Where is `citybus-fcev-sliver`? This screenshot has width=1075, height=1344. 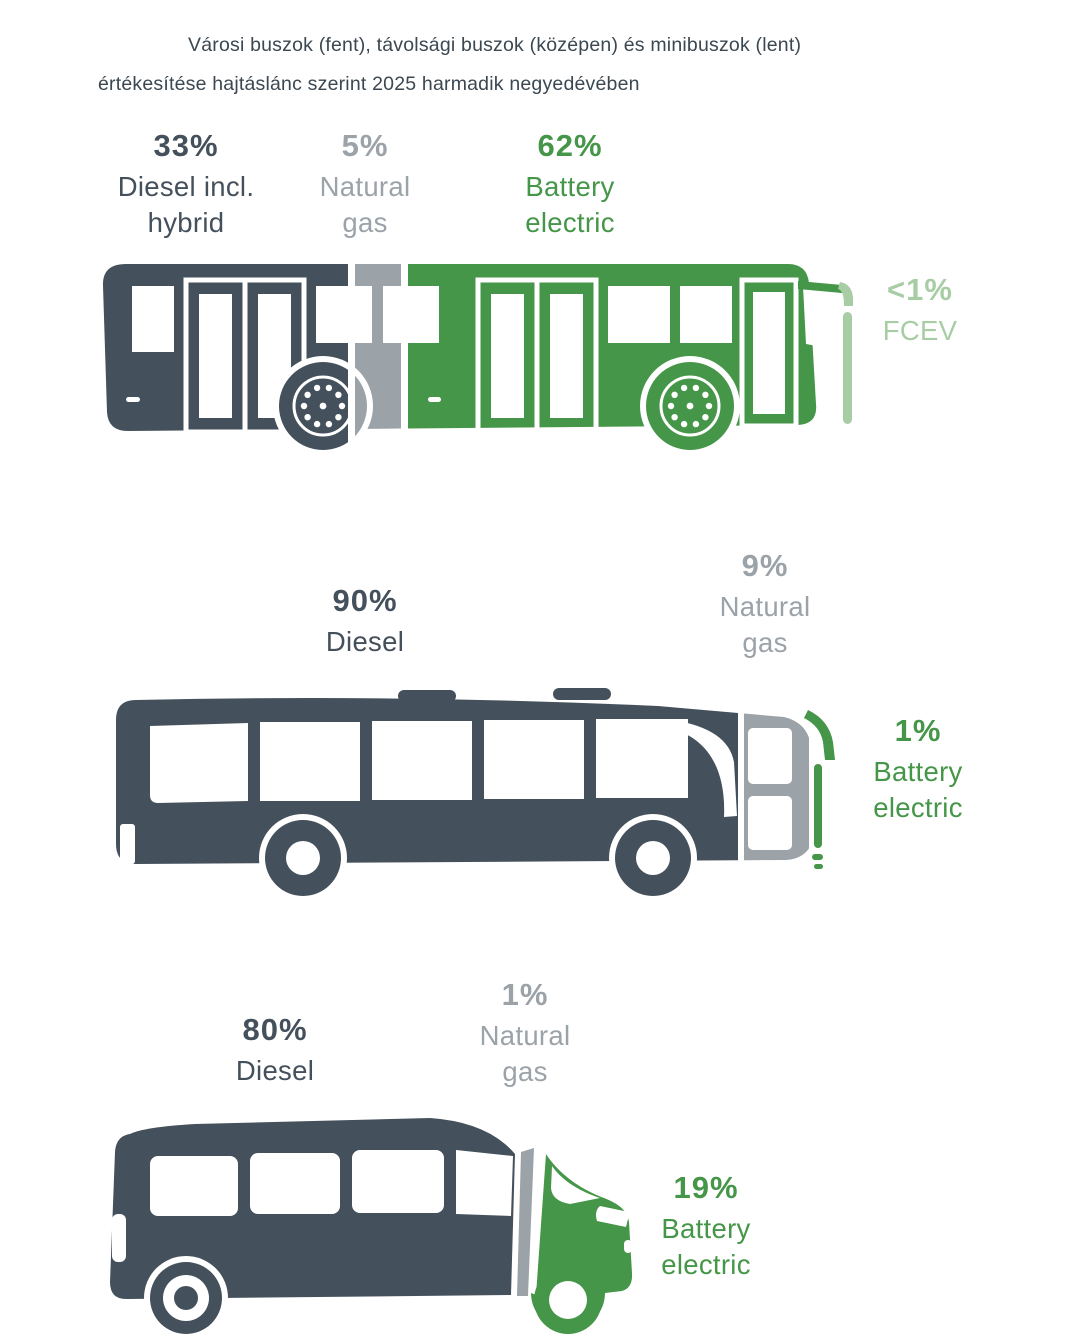
citybus-fcev-sliver is located at coordinates (847, 368).